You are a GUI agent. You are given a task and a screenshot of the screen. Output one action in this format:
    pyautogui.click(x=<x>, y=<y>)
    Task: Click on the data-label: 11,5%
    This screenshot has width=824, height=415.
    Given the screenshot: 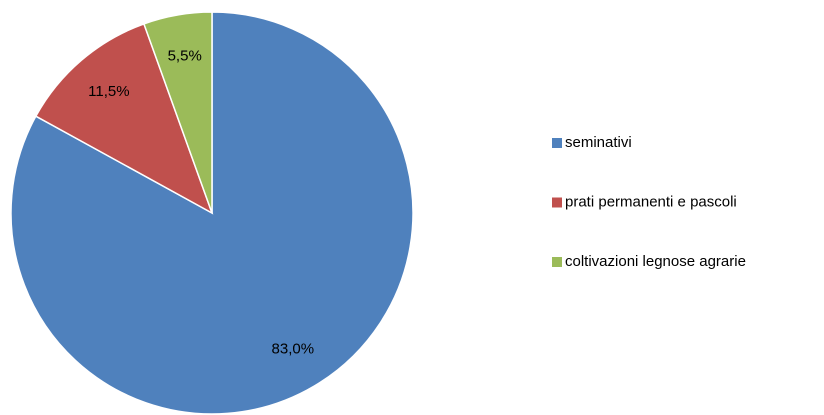 What is the action you would take?
    pyautogui.click(x=108, y=91)
    